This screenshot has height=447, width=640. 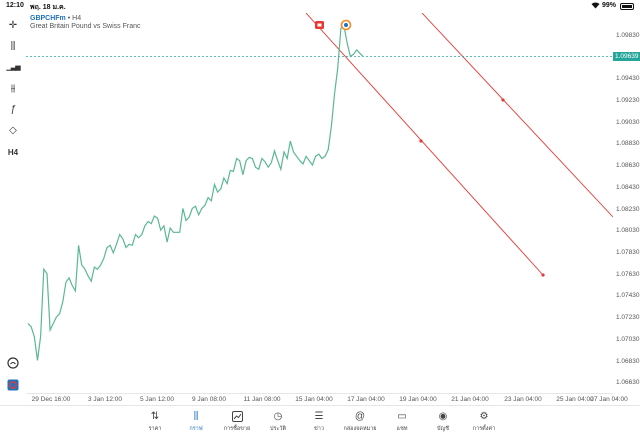 I want to click on time-tick-label: 21 Jan 04:00, so click(x=470, y=399).